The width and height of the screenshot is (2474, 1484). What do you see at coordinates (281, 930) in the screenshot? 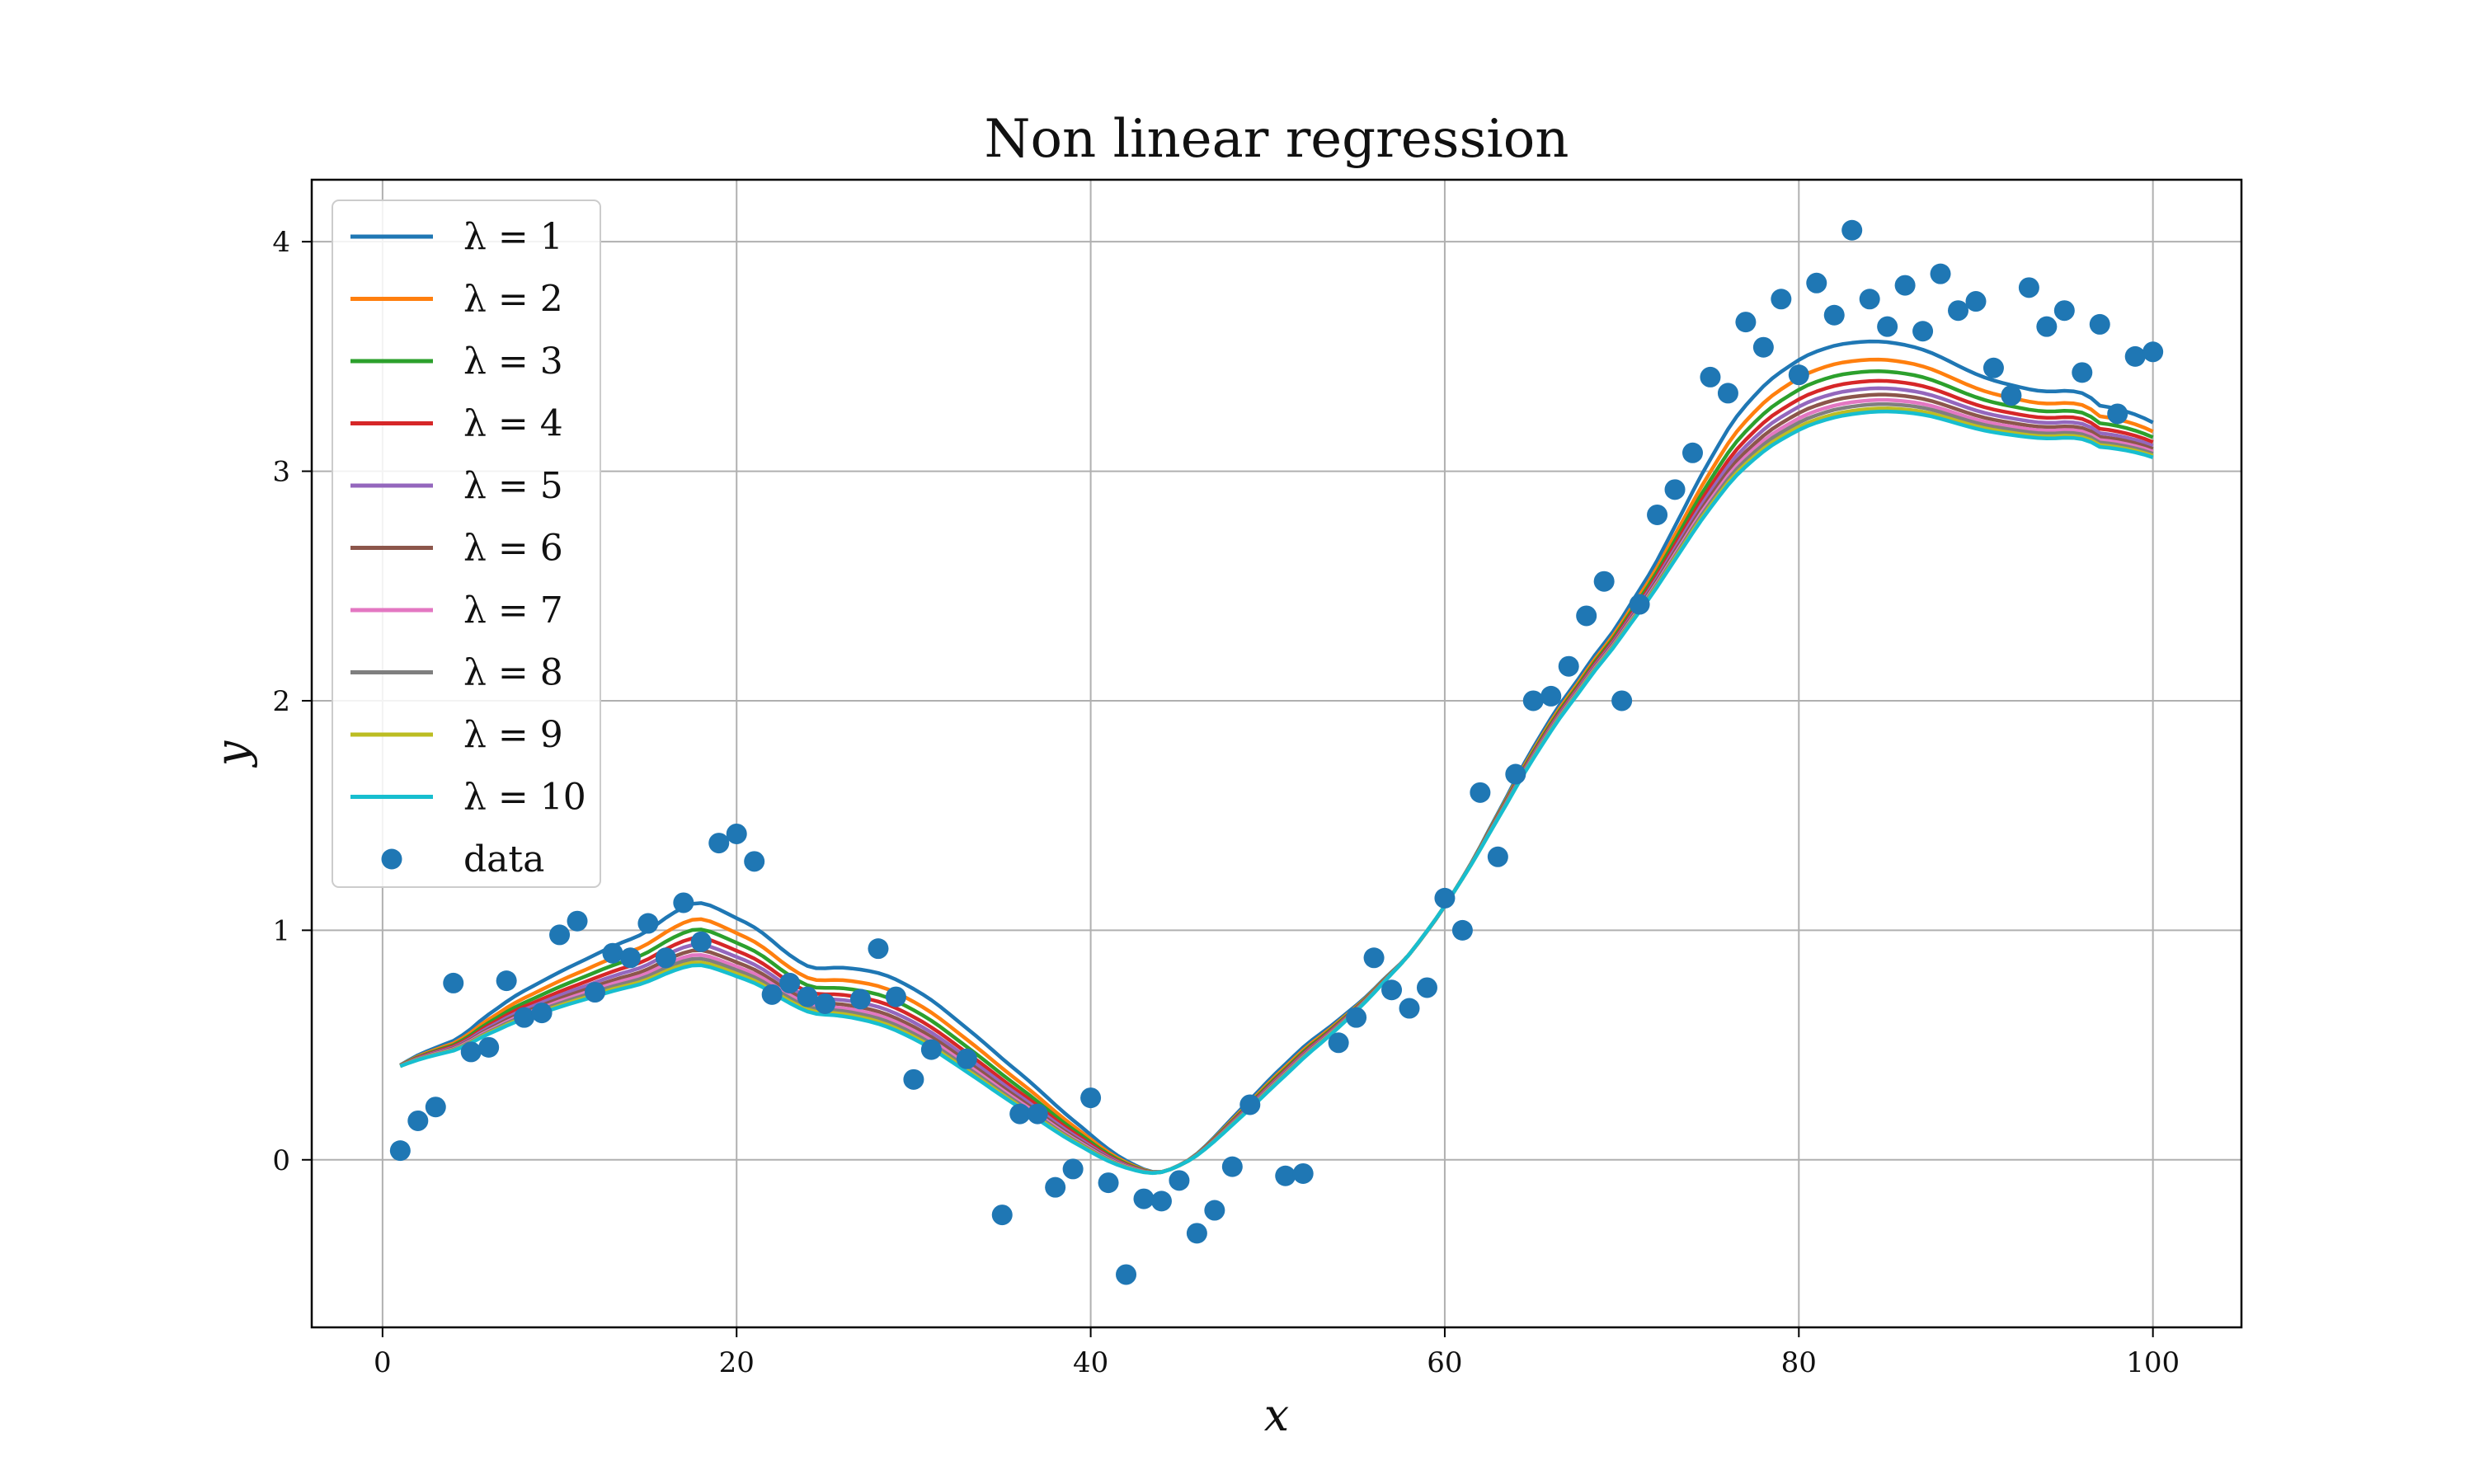
I see `y-tick-label: 1` at bounding box center [281, 930].